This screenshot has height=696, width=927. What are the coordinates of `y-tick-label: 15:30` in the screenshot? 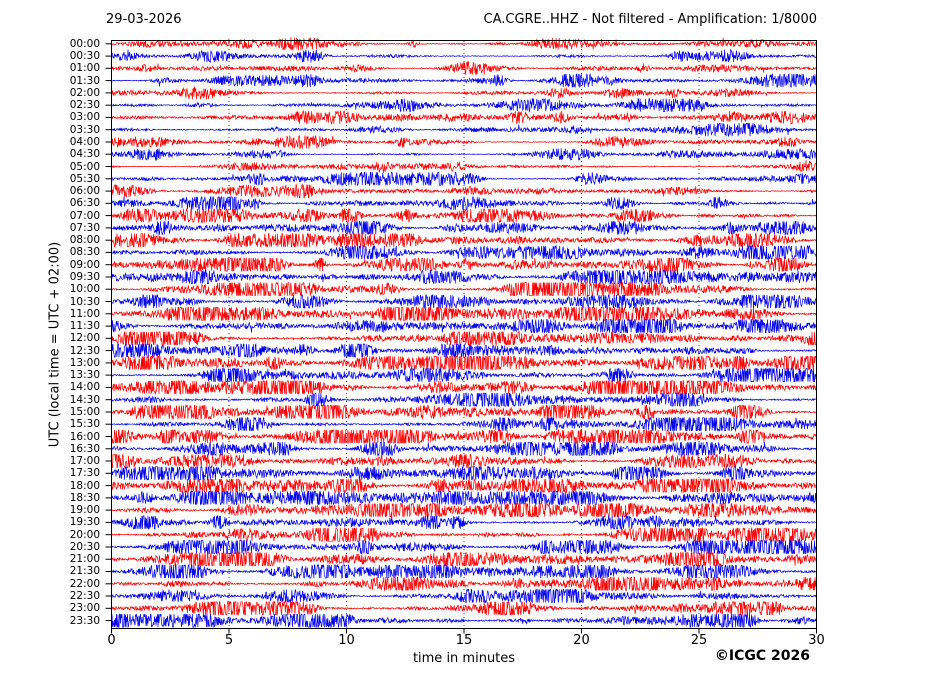 It's located at (84, 424).